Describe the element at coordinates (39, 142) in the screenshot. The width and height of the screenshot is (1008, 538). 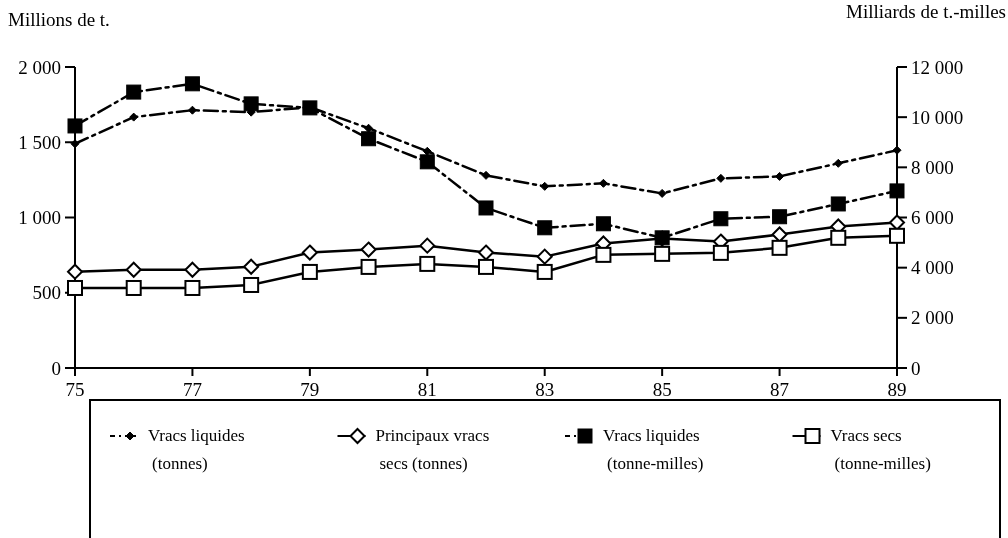
I see `y-tick-label: 1 500` at that location.